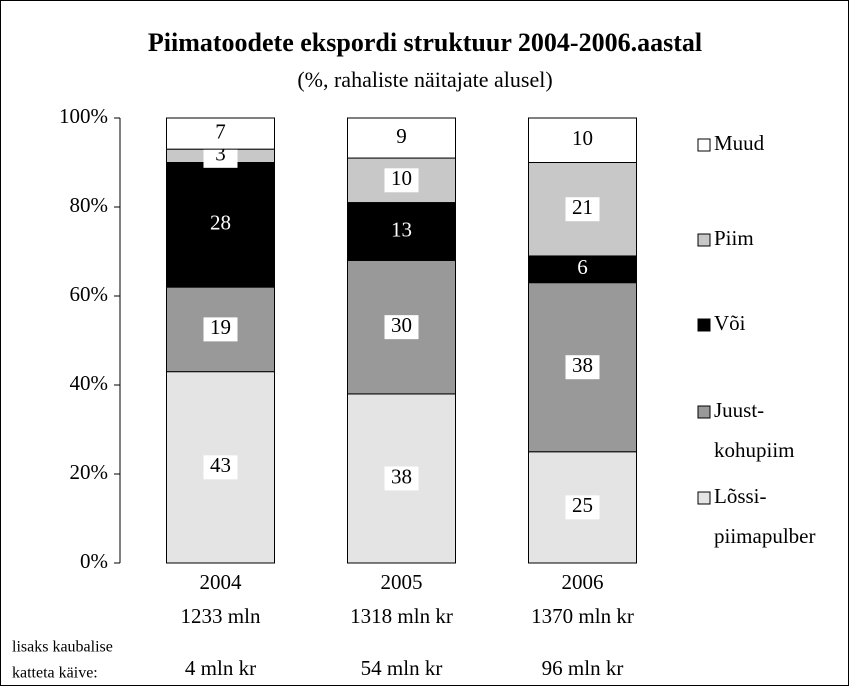  Describe the element at coordinates (402, 668) in the screenshot. I see `extra-value: 54 mln kr` at that location.